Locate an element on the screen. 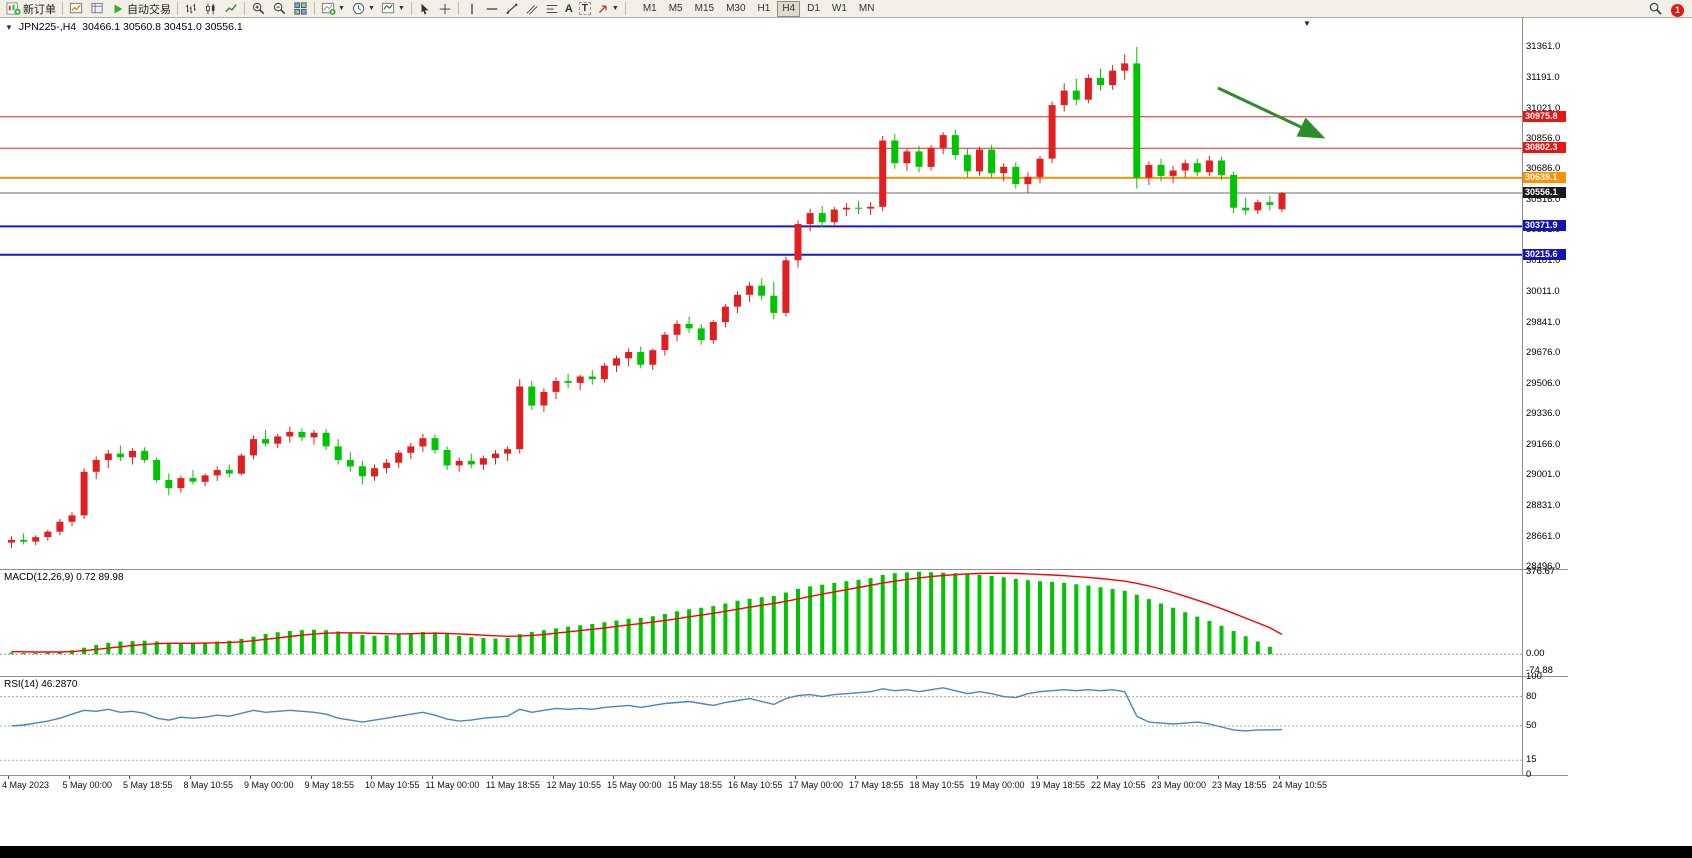  indicators-icon is located at coordinates (328, 8).